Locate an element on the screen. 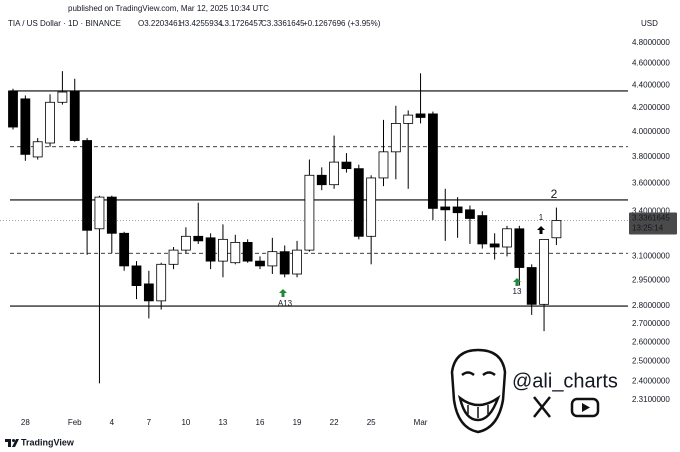 The width and height of the screenshot is (680, 452). x-tick-label: 7 is located at coordinates (149, 422).